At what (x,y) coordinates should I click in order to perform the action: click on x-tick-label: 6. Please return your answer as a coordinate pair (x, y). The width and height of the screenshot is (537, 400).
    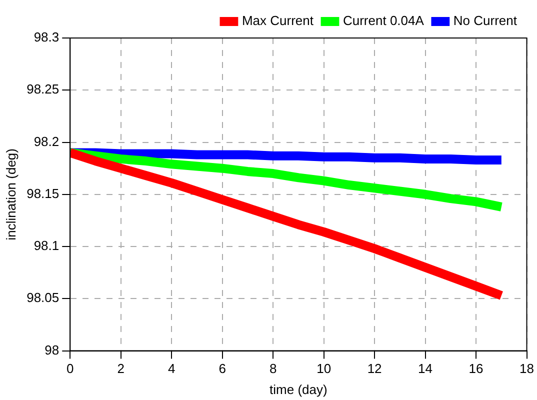
    Looking at the image, I should click on (222, 368).